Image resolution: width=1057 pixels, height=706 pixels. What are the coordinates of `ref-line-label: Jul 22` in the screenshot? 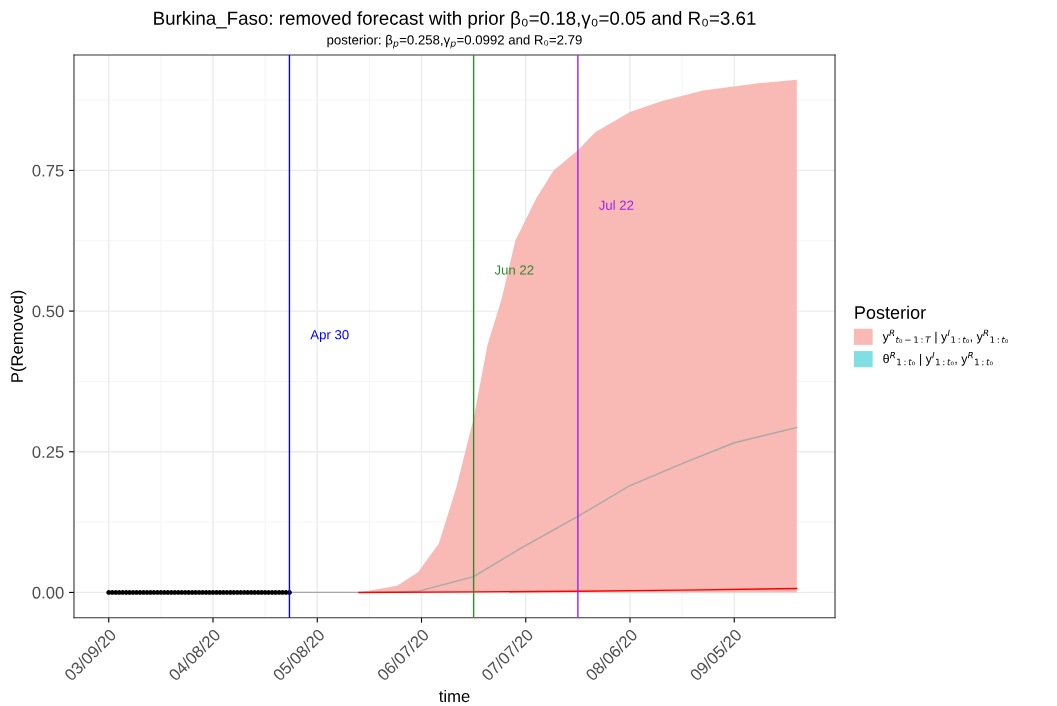 It's located at (616, 205).